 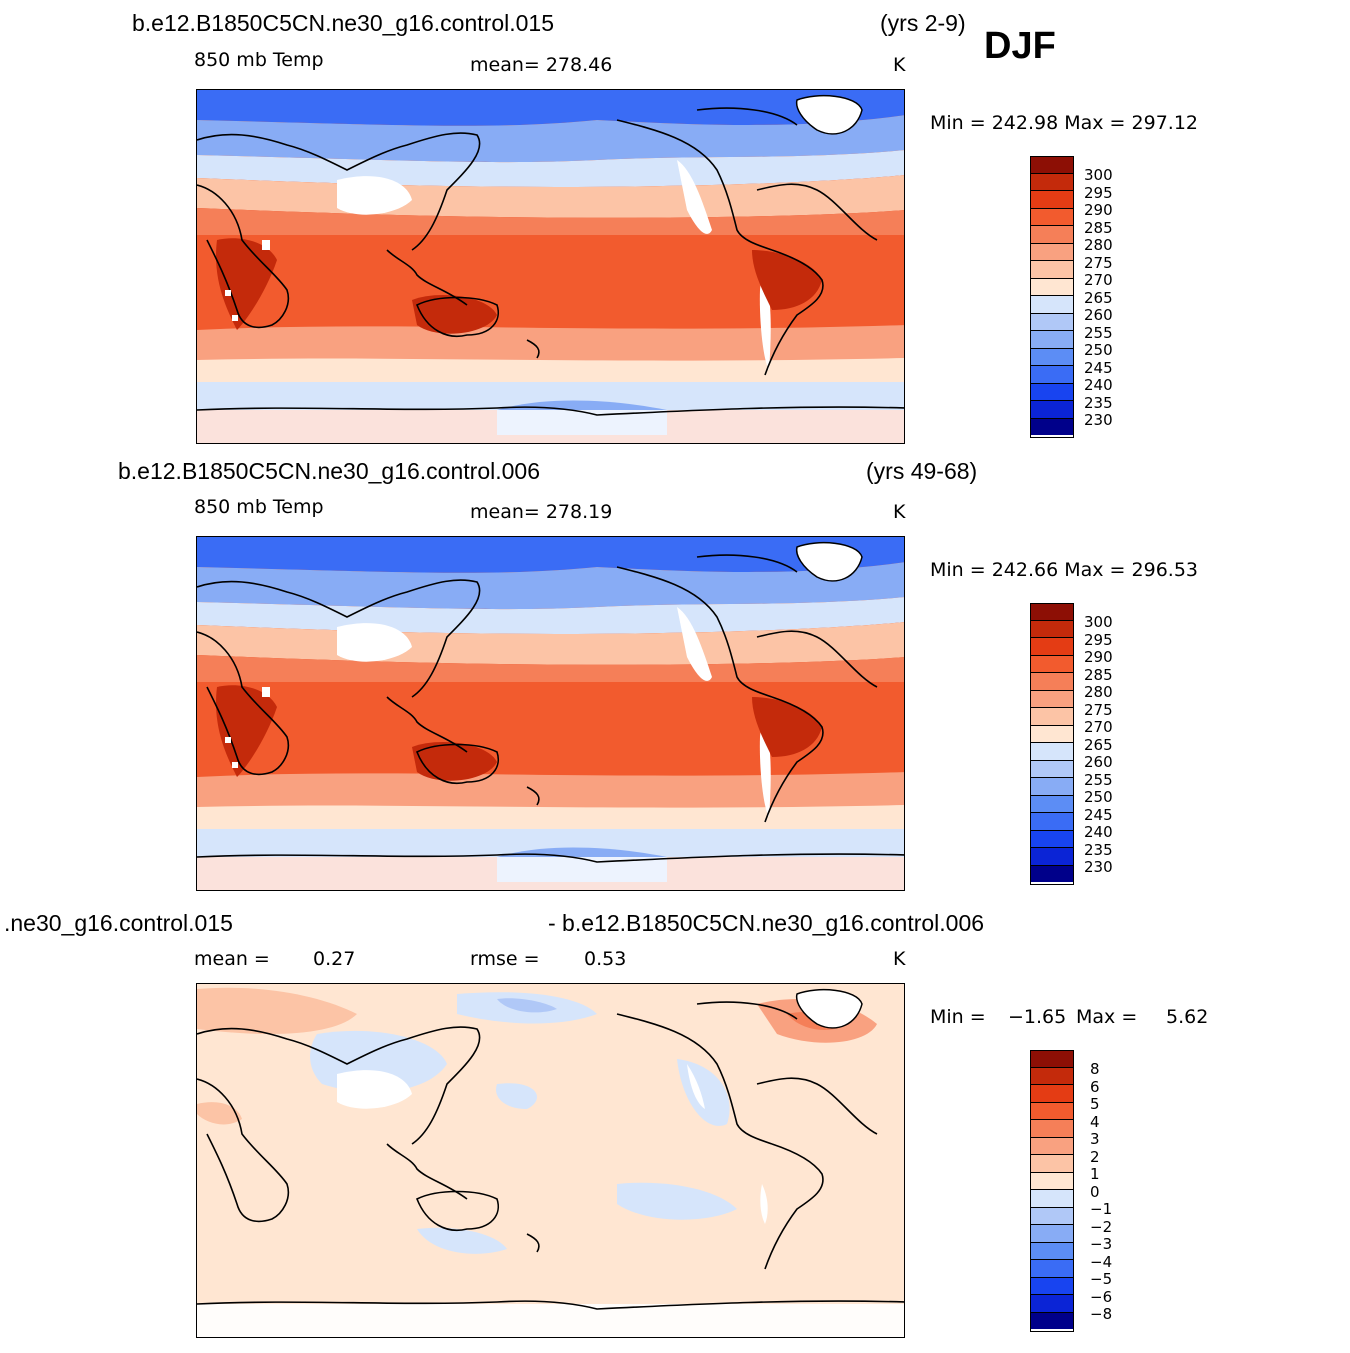 I want to click on panel1-temp-field, so click(x=550, y=266).